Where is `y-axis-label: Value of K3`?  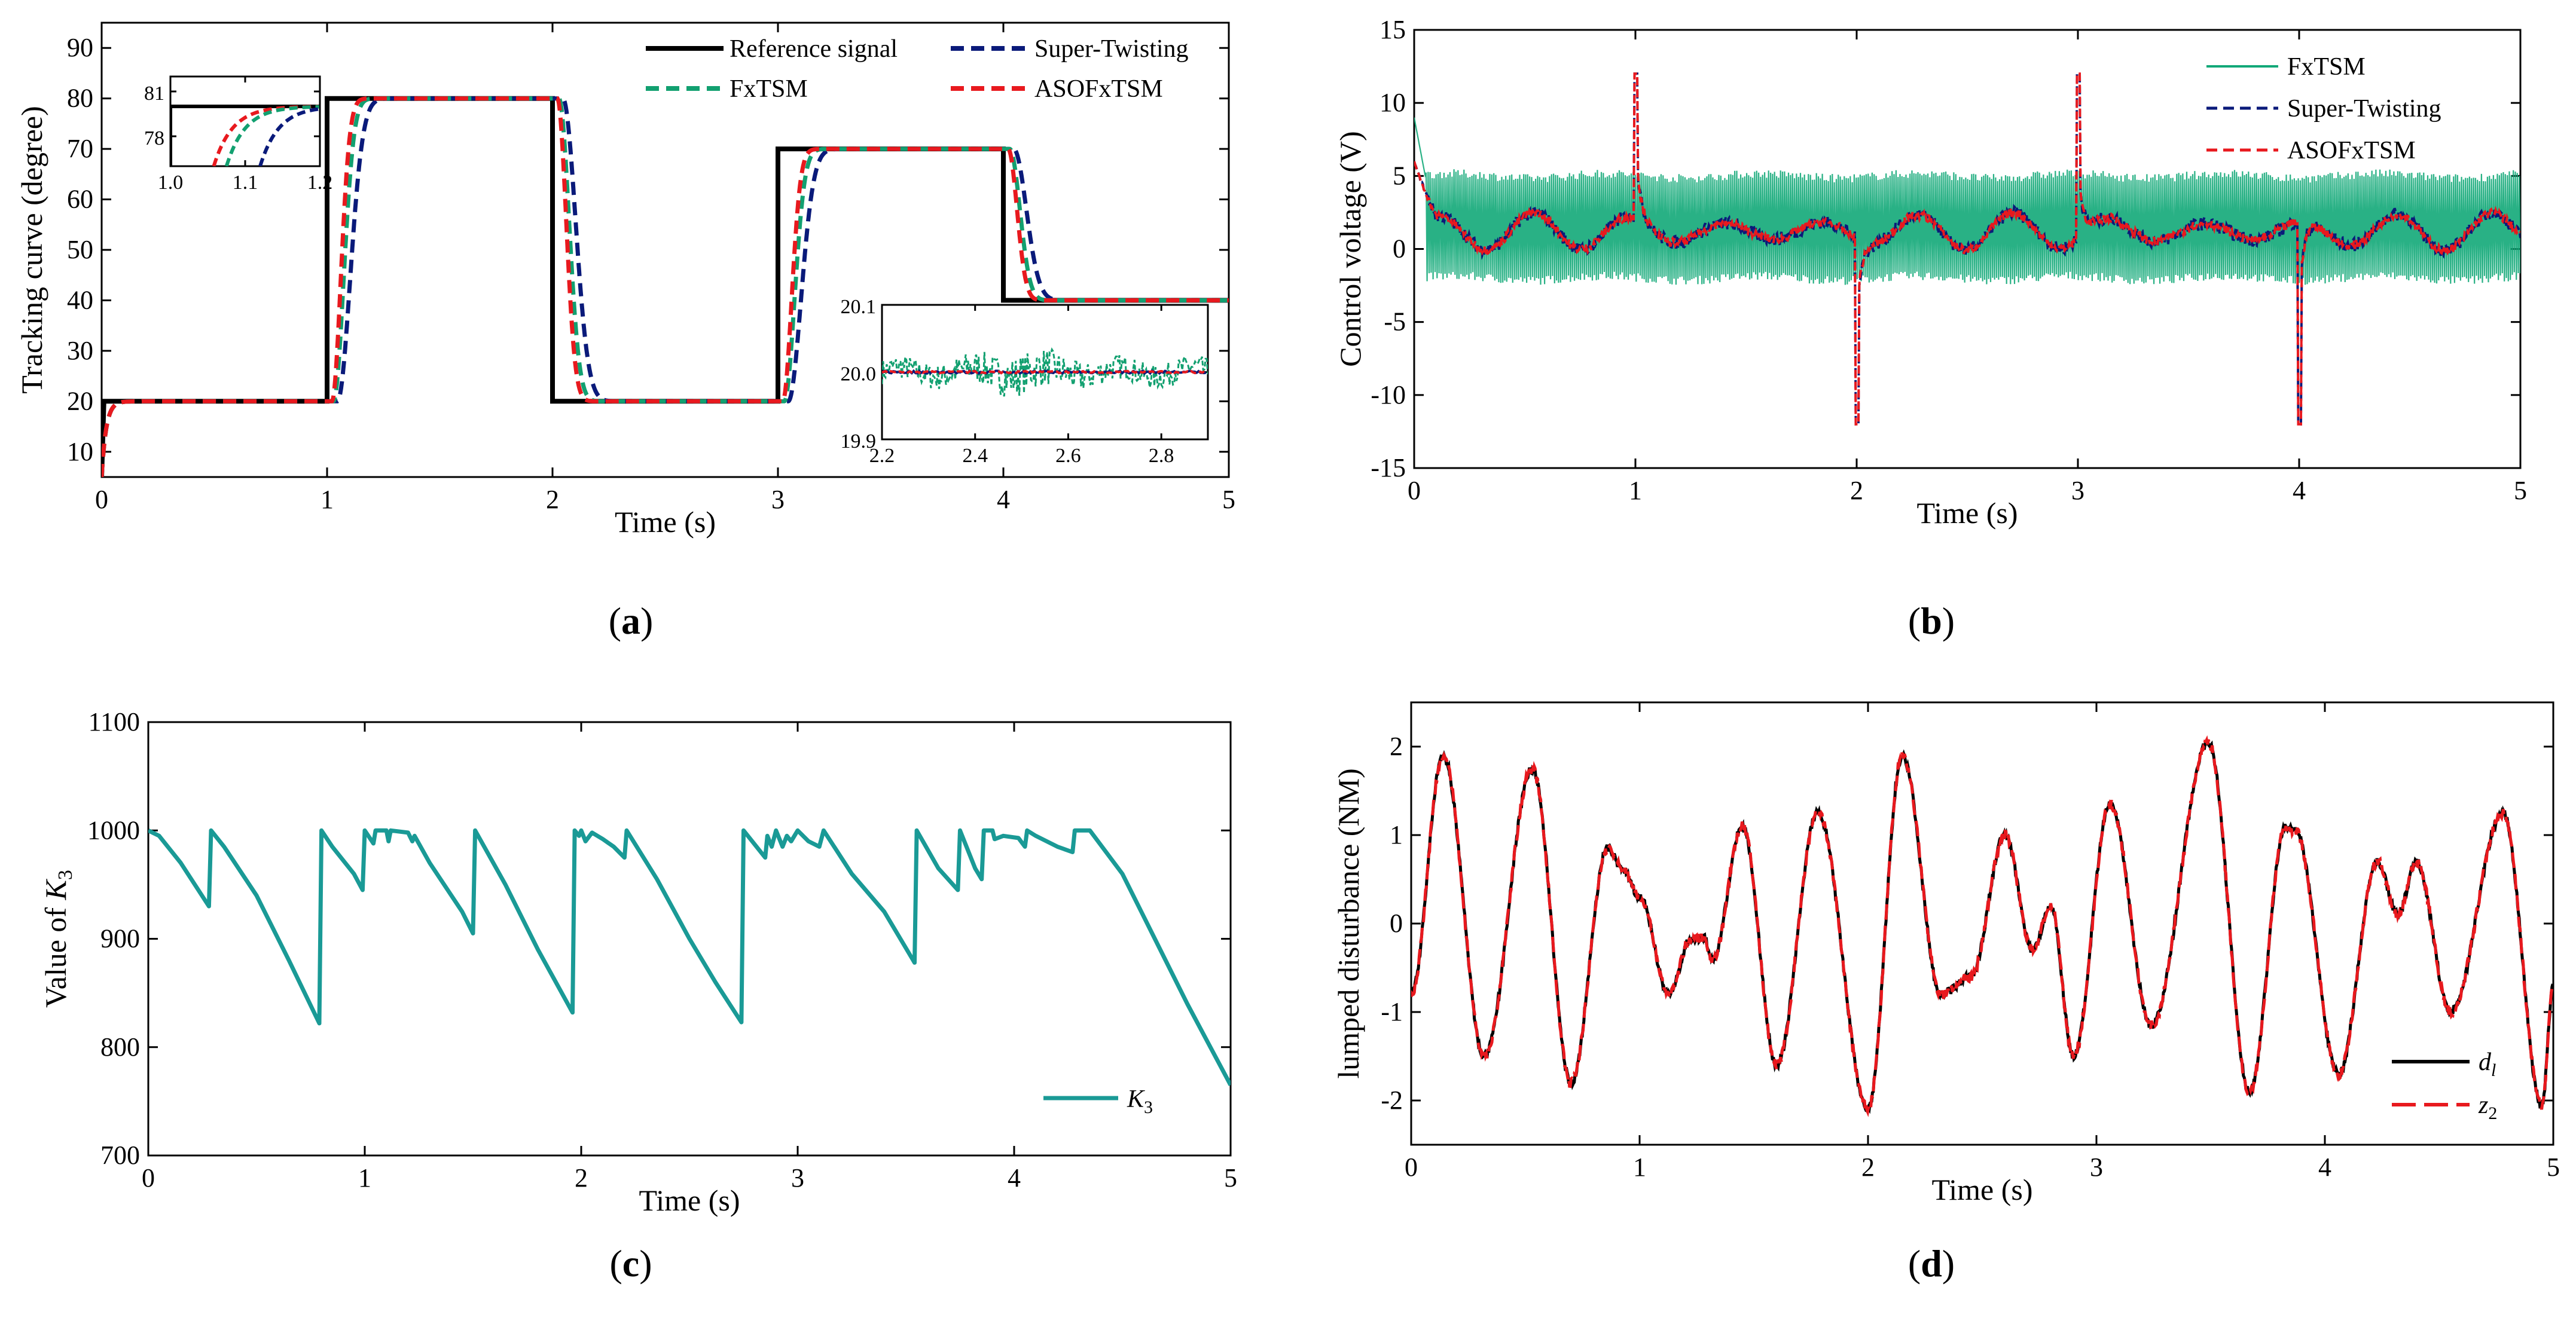
y-axis-label: Value of K3 is located at coordinates (58, 939).